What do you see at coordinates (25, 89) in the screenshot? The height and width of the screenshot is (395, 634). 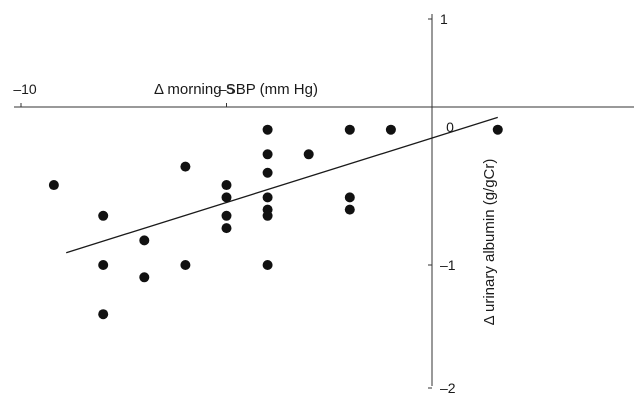 I see `x-tick-label: –10` at bounding box center [25, 89].